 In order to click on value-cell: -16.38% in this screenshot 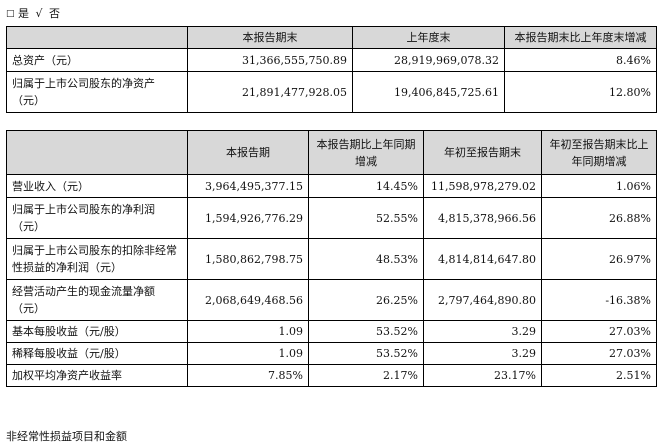, I will do `click(599, 300)`.